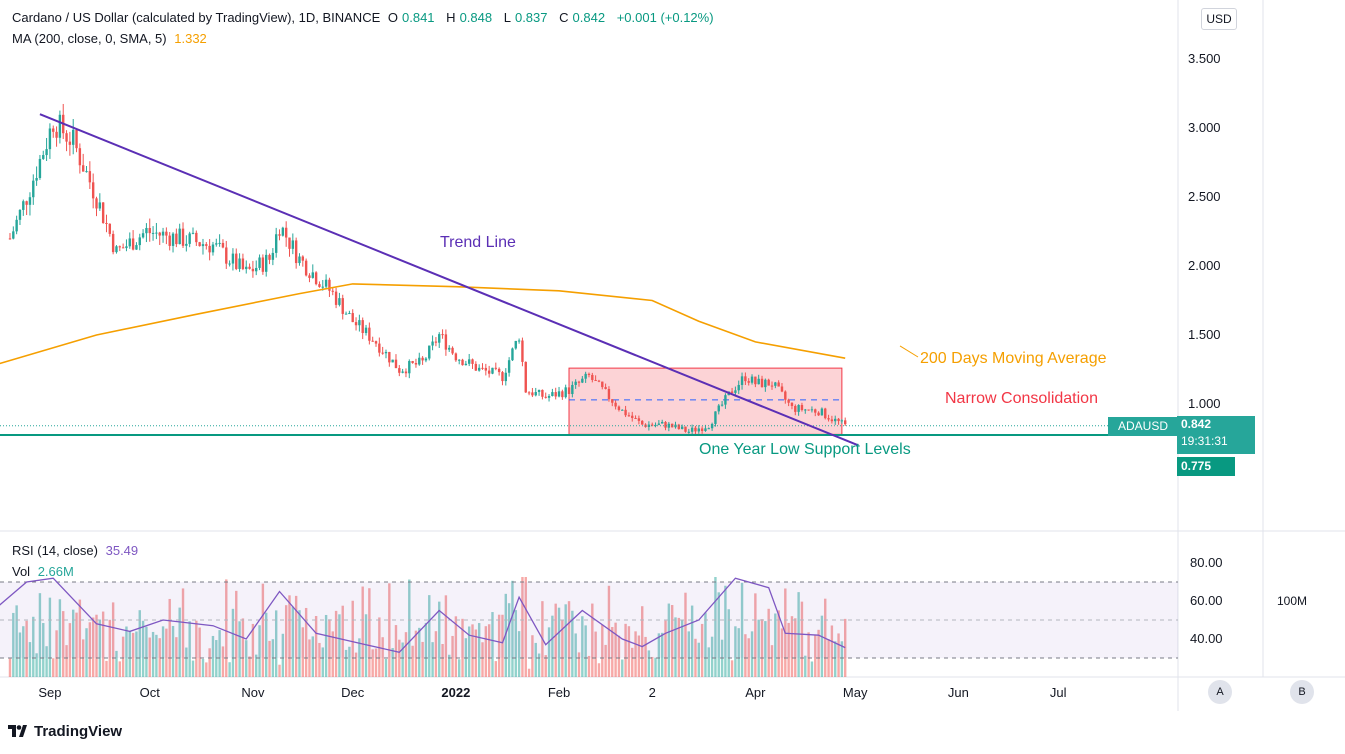  What do you see at coordinates (1292, 601) in the screenshot?
I see `vol-axis-label: 100M` at bounding box center [1292, 601].